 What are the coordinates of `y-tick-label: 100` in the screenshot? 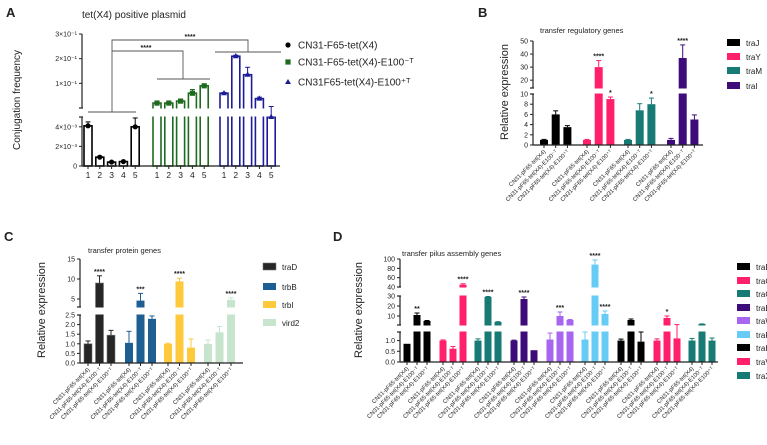 It's located at (389, 260).